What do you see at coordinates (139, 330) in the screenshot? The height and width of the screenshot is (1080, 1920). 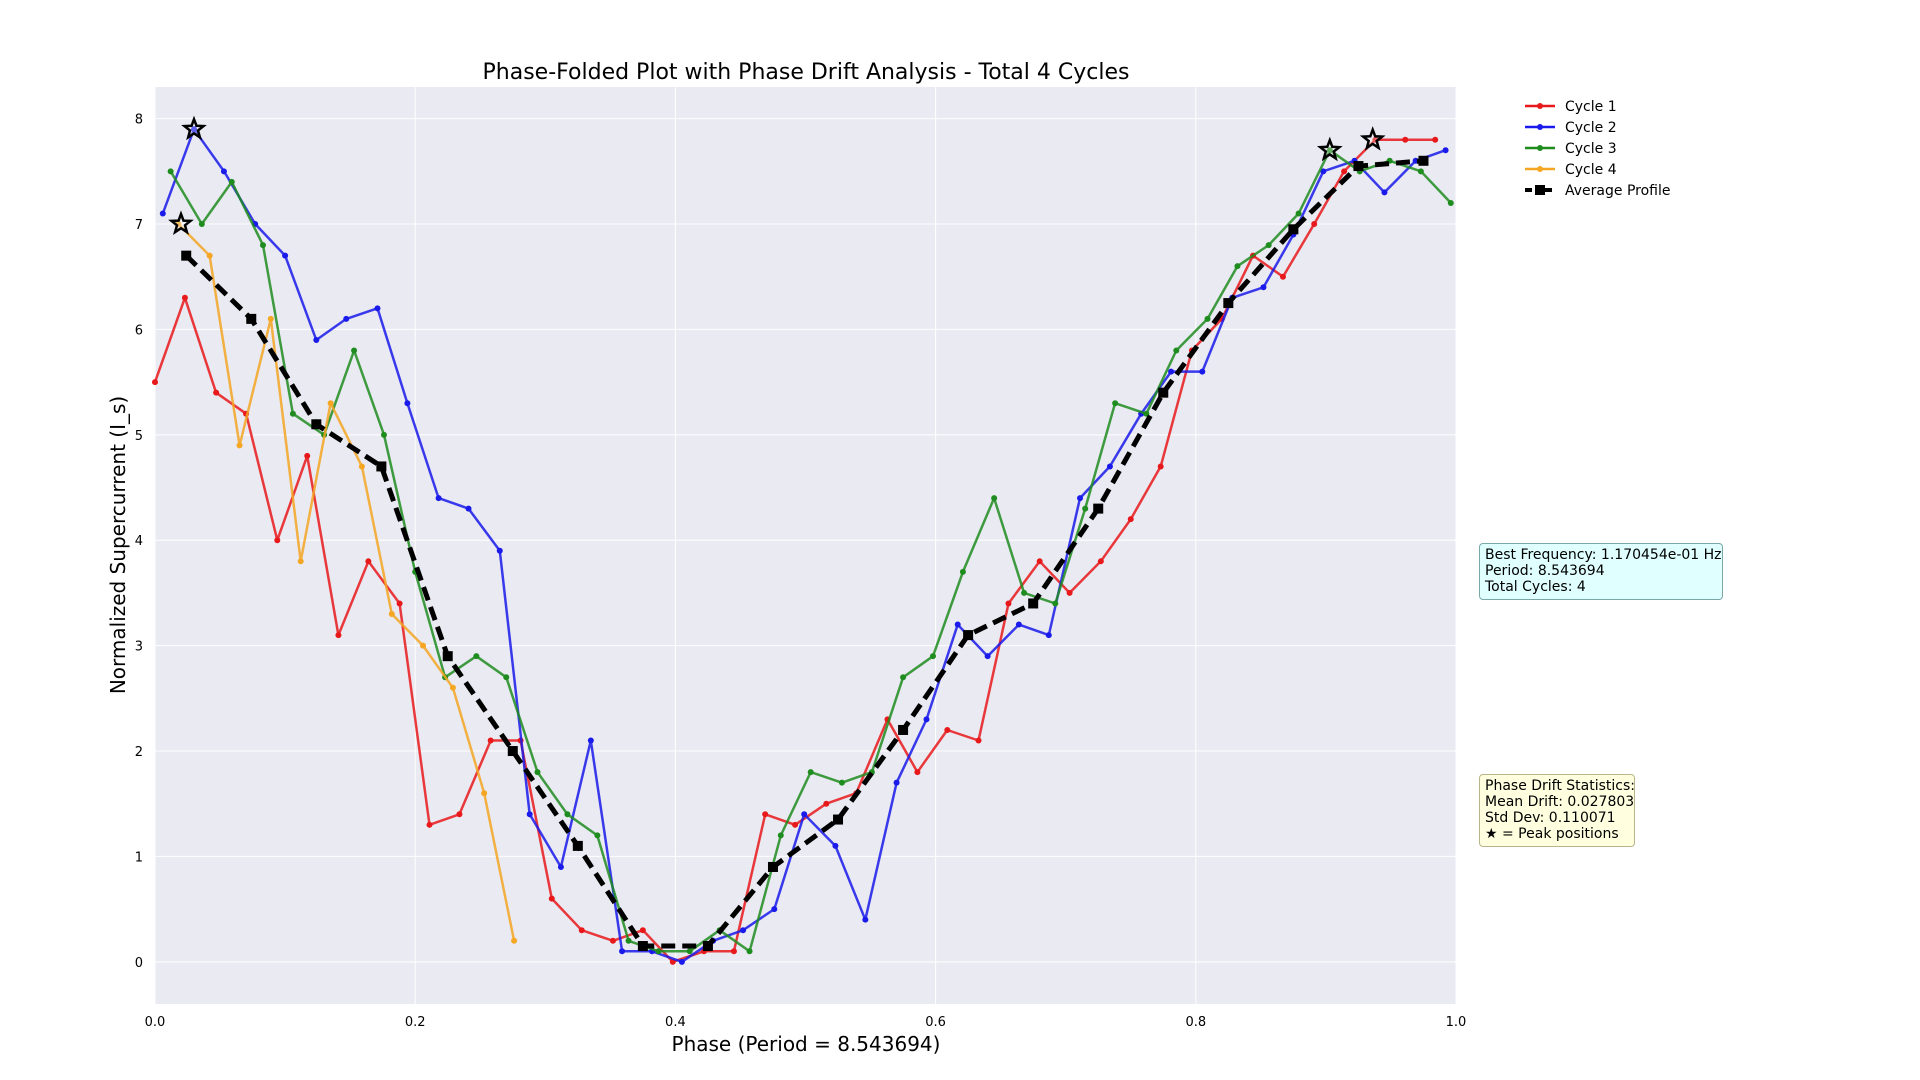 I see `y-tick-label: 6` at bounding box center [139, 330].